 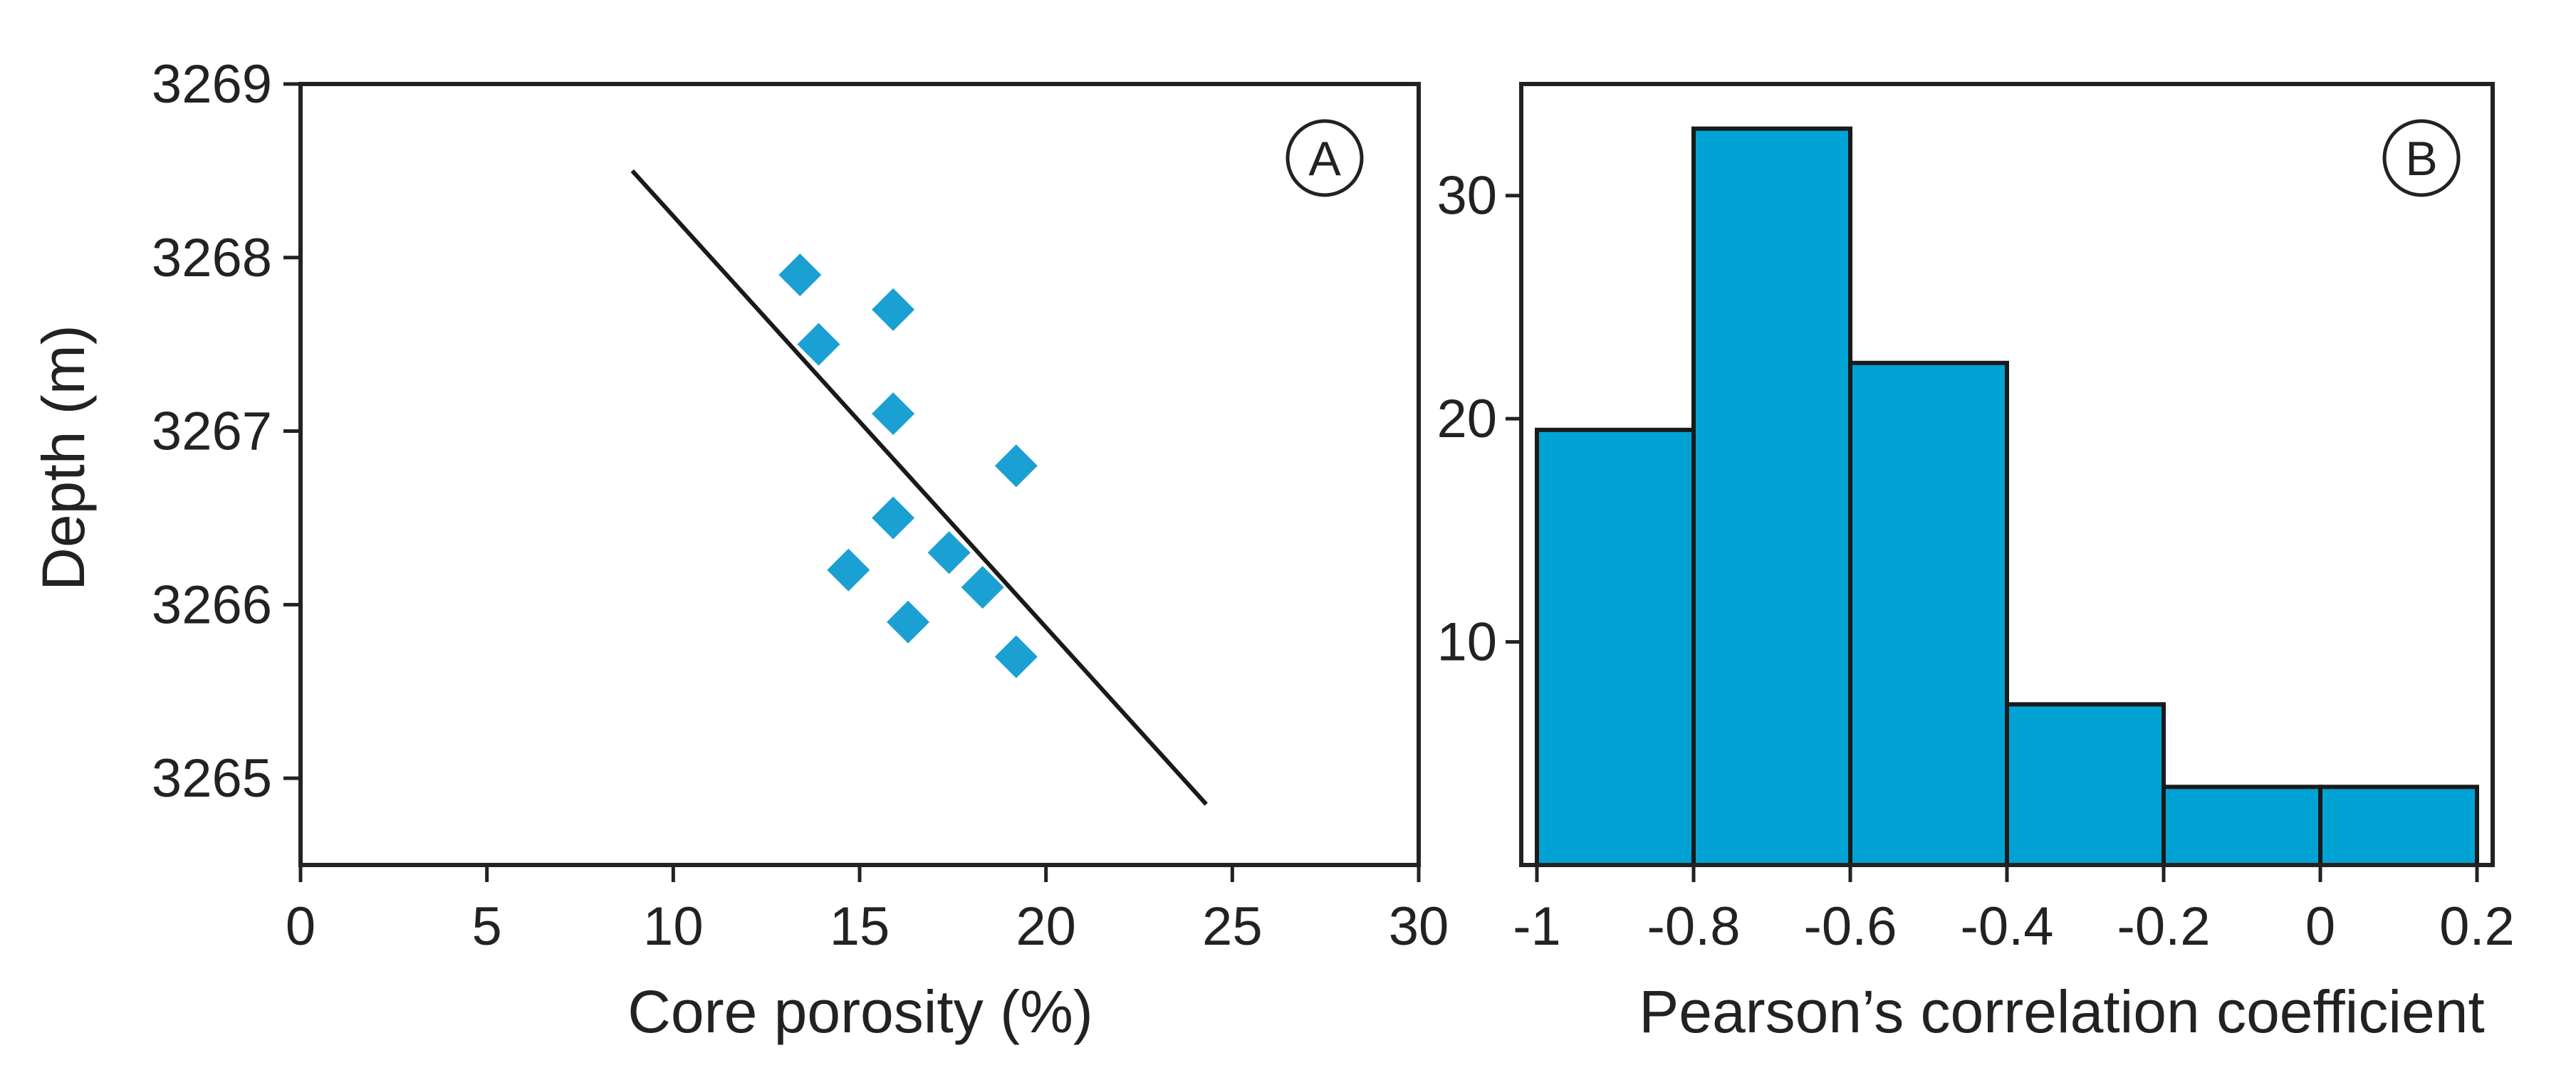 What do you see at coordinates (860, 1011) in the screenshot?
I see `panel-a-x-axis-title: Core porosity (%)` at bounding box center [860, 1011].